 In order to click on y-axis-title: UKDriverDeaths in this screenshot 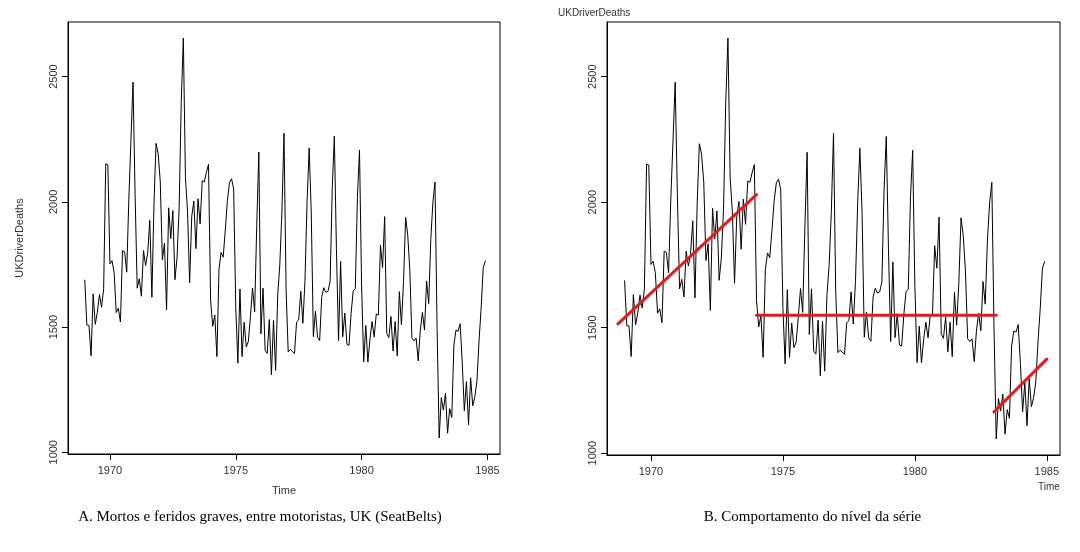, I will do `click(18, 237)`.